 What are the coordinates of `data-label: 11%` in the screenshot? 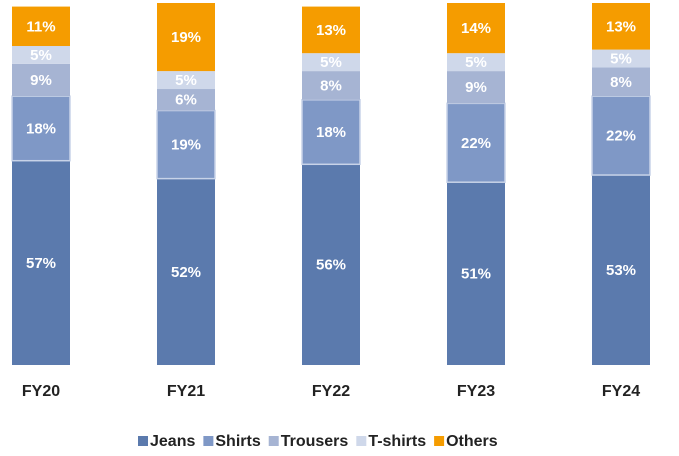 It's located at (40, 26).